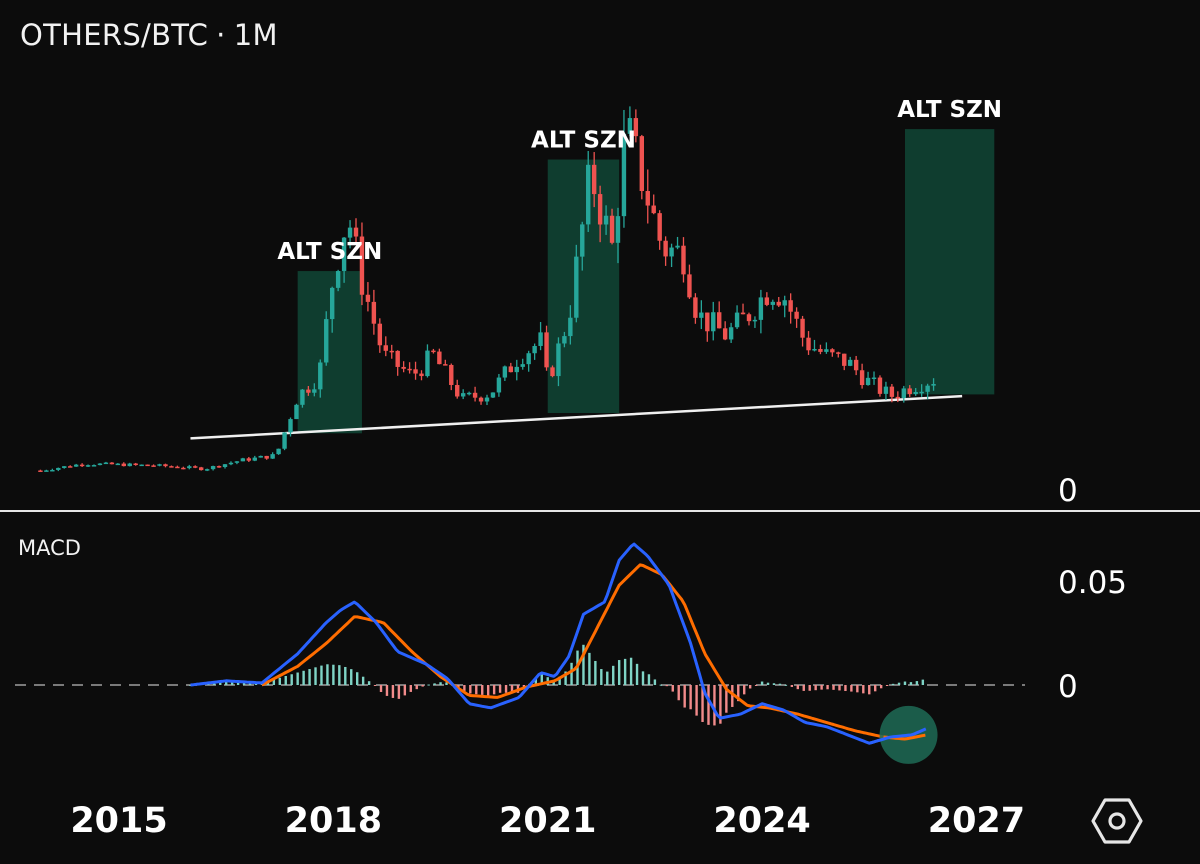 The height and width of the screenshot is (864, 1200). What do you see at coordinates (576, 417) in the screenshot?
I see `trendline` at bounding box center [576, 417].